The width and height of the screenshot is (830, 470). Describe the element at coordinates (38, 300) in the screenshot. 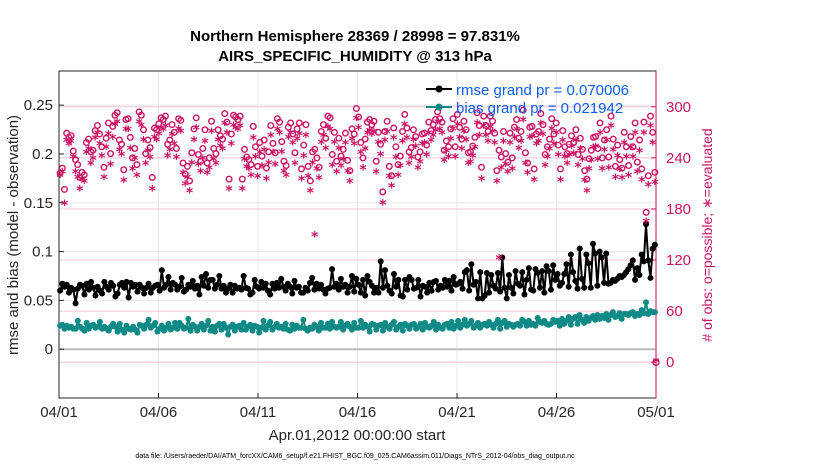

I see `y-tick-label-left: 0.05` at that location.